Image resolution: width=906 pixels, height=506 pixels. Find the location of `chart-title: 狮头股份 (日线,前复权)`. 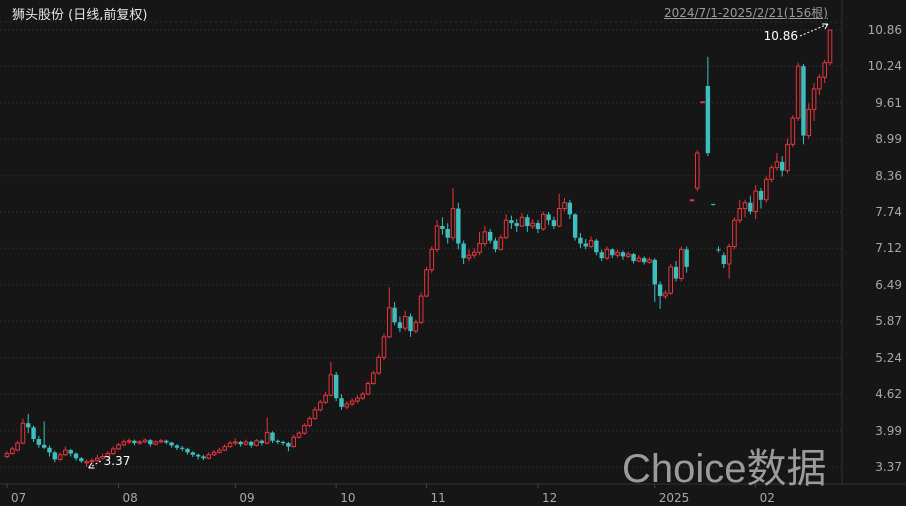

chart-title: 狮头股份 (日线,前复权) is located at coordinates (80, 15).